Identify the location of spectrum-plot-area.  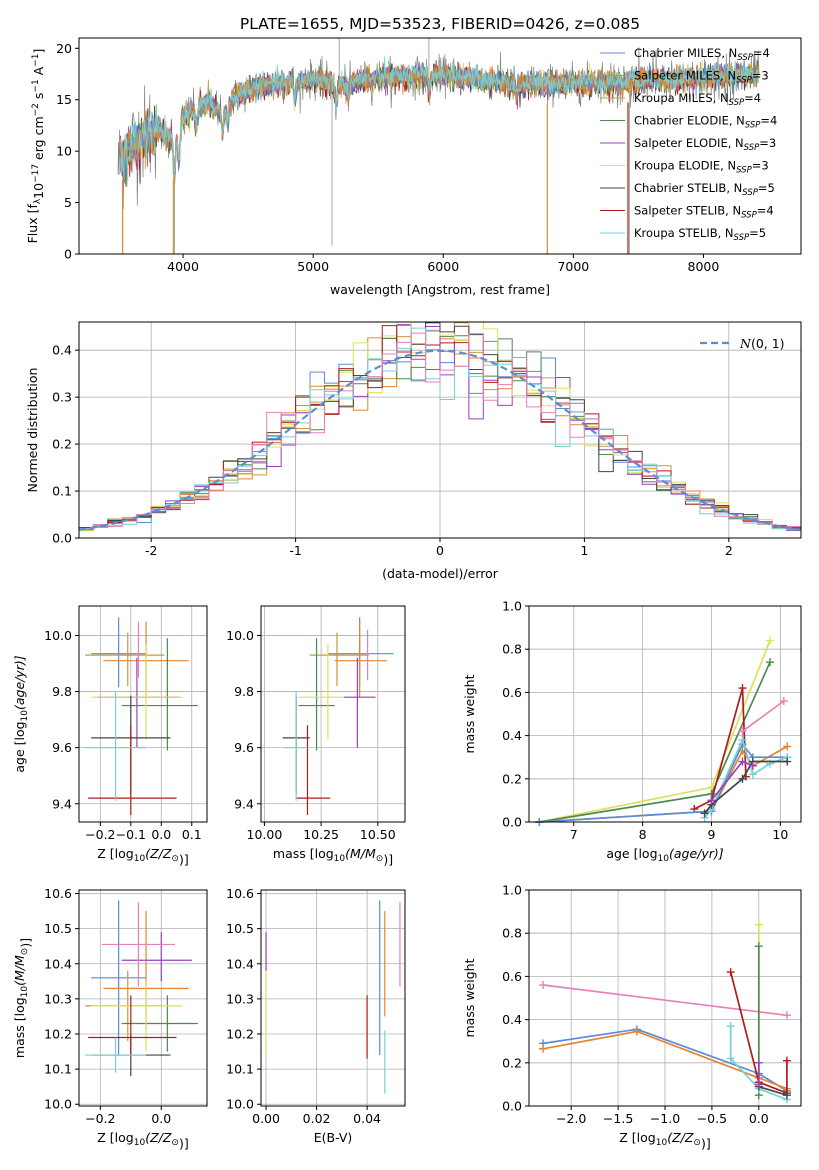
(438, 146).